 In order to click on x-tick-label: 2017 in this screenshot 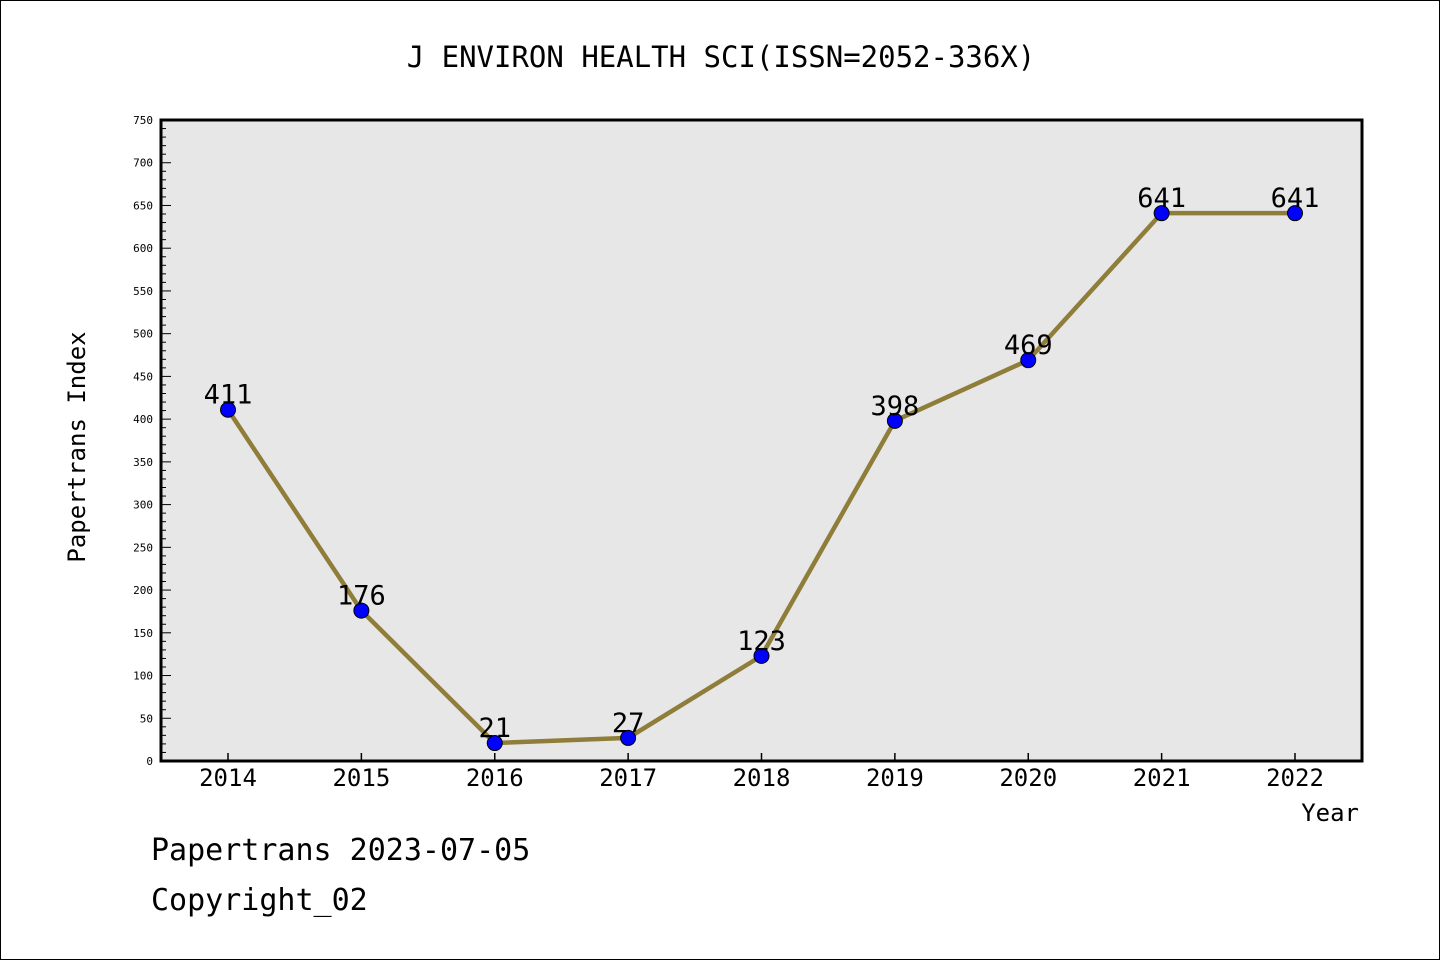, I will do `click(628, 778)`.